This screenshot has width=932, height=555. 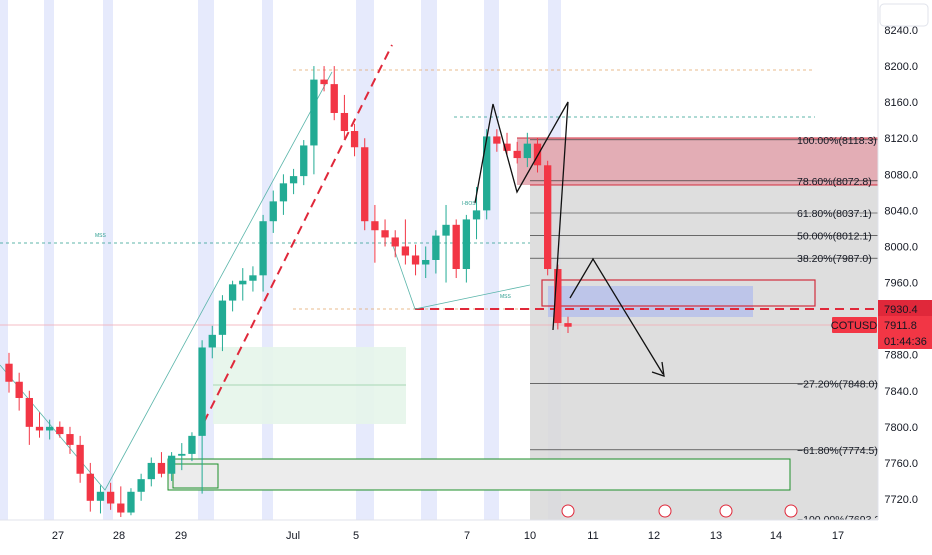 What do you see at coordinates (901, 428) in the screenshot?
I see `price-tick-label: 7800.0` at bounding box center [901, 428].